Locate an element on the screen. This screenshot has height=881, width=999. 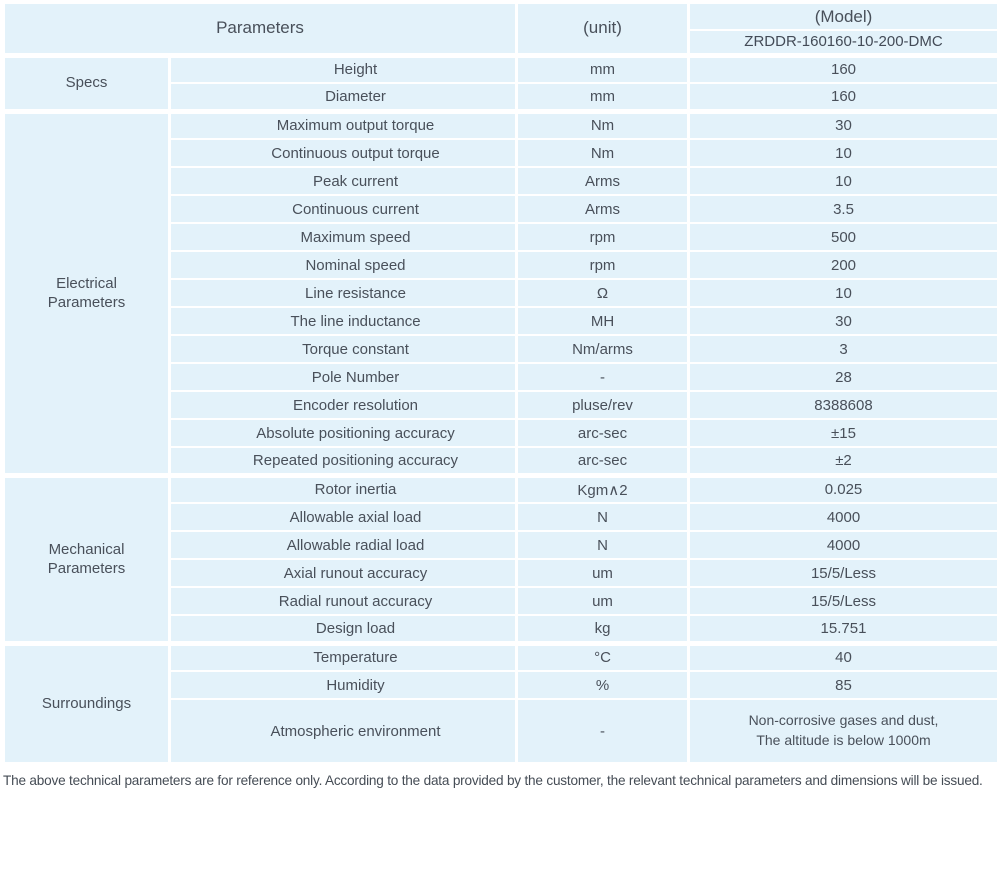
value-cell: 3 is located at coordinates (843, 349).